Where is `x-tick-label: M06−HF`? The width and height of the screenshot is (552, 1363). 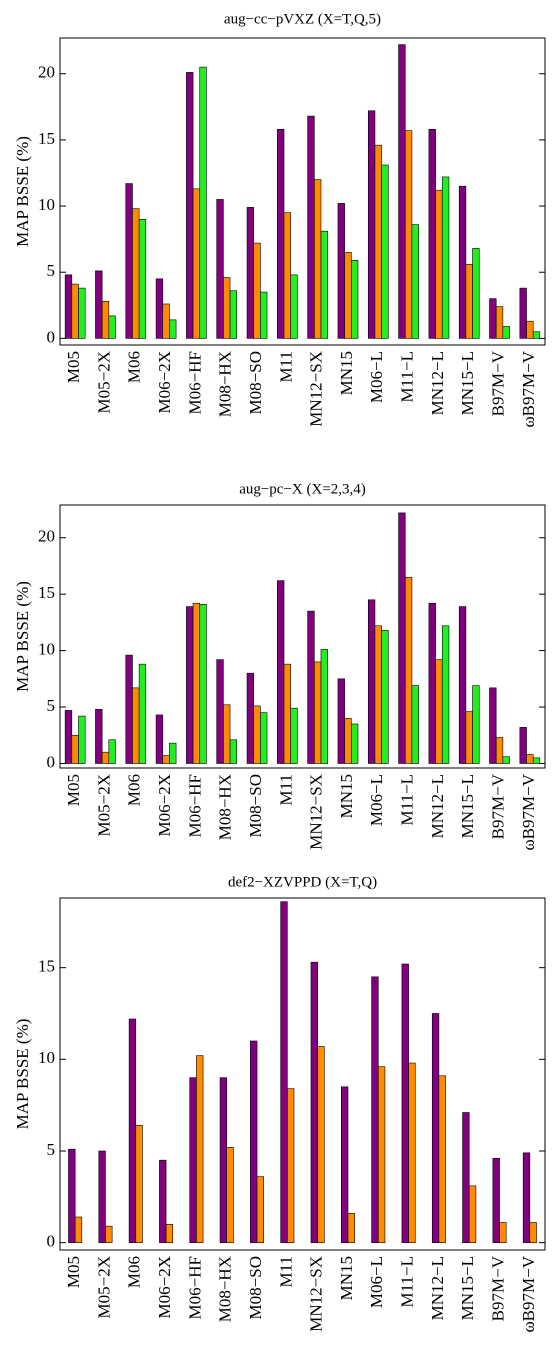
x-tick-label: M06−HF is located at coordinates (194, 382).